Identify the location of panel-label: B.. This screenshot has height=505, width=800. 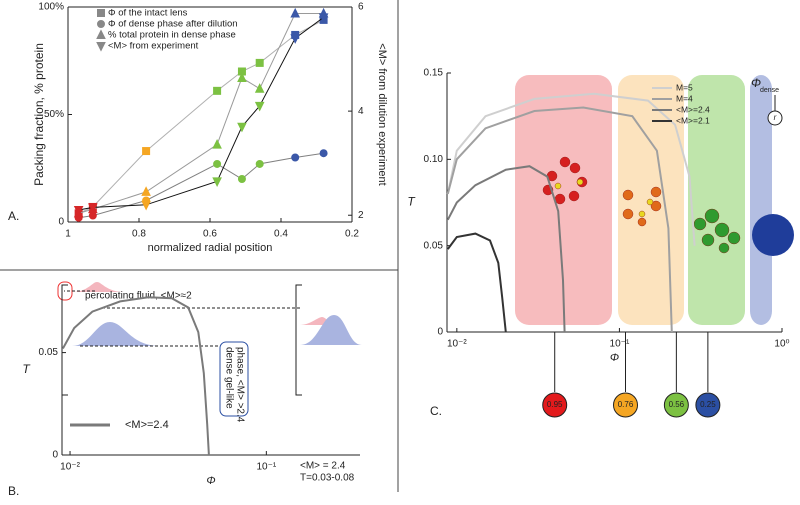
(13, 491).